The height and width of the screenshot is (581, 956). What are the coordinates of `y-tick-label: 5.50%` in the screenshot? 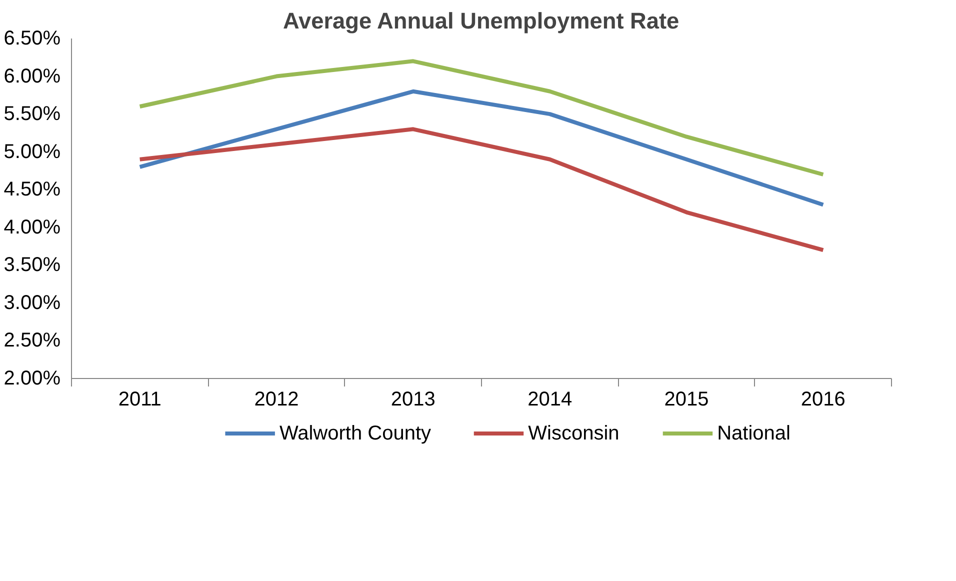 It's located at (32, 114).